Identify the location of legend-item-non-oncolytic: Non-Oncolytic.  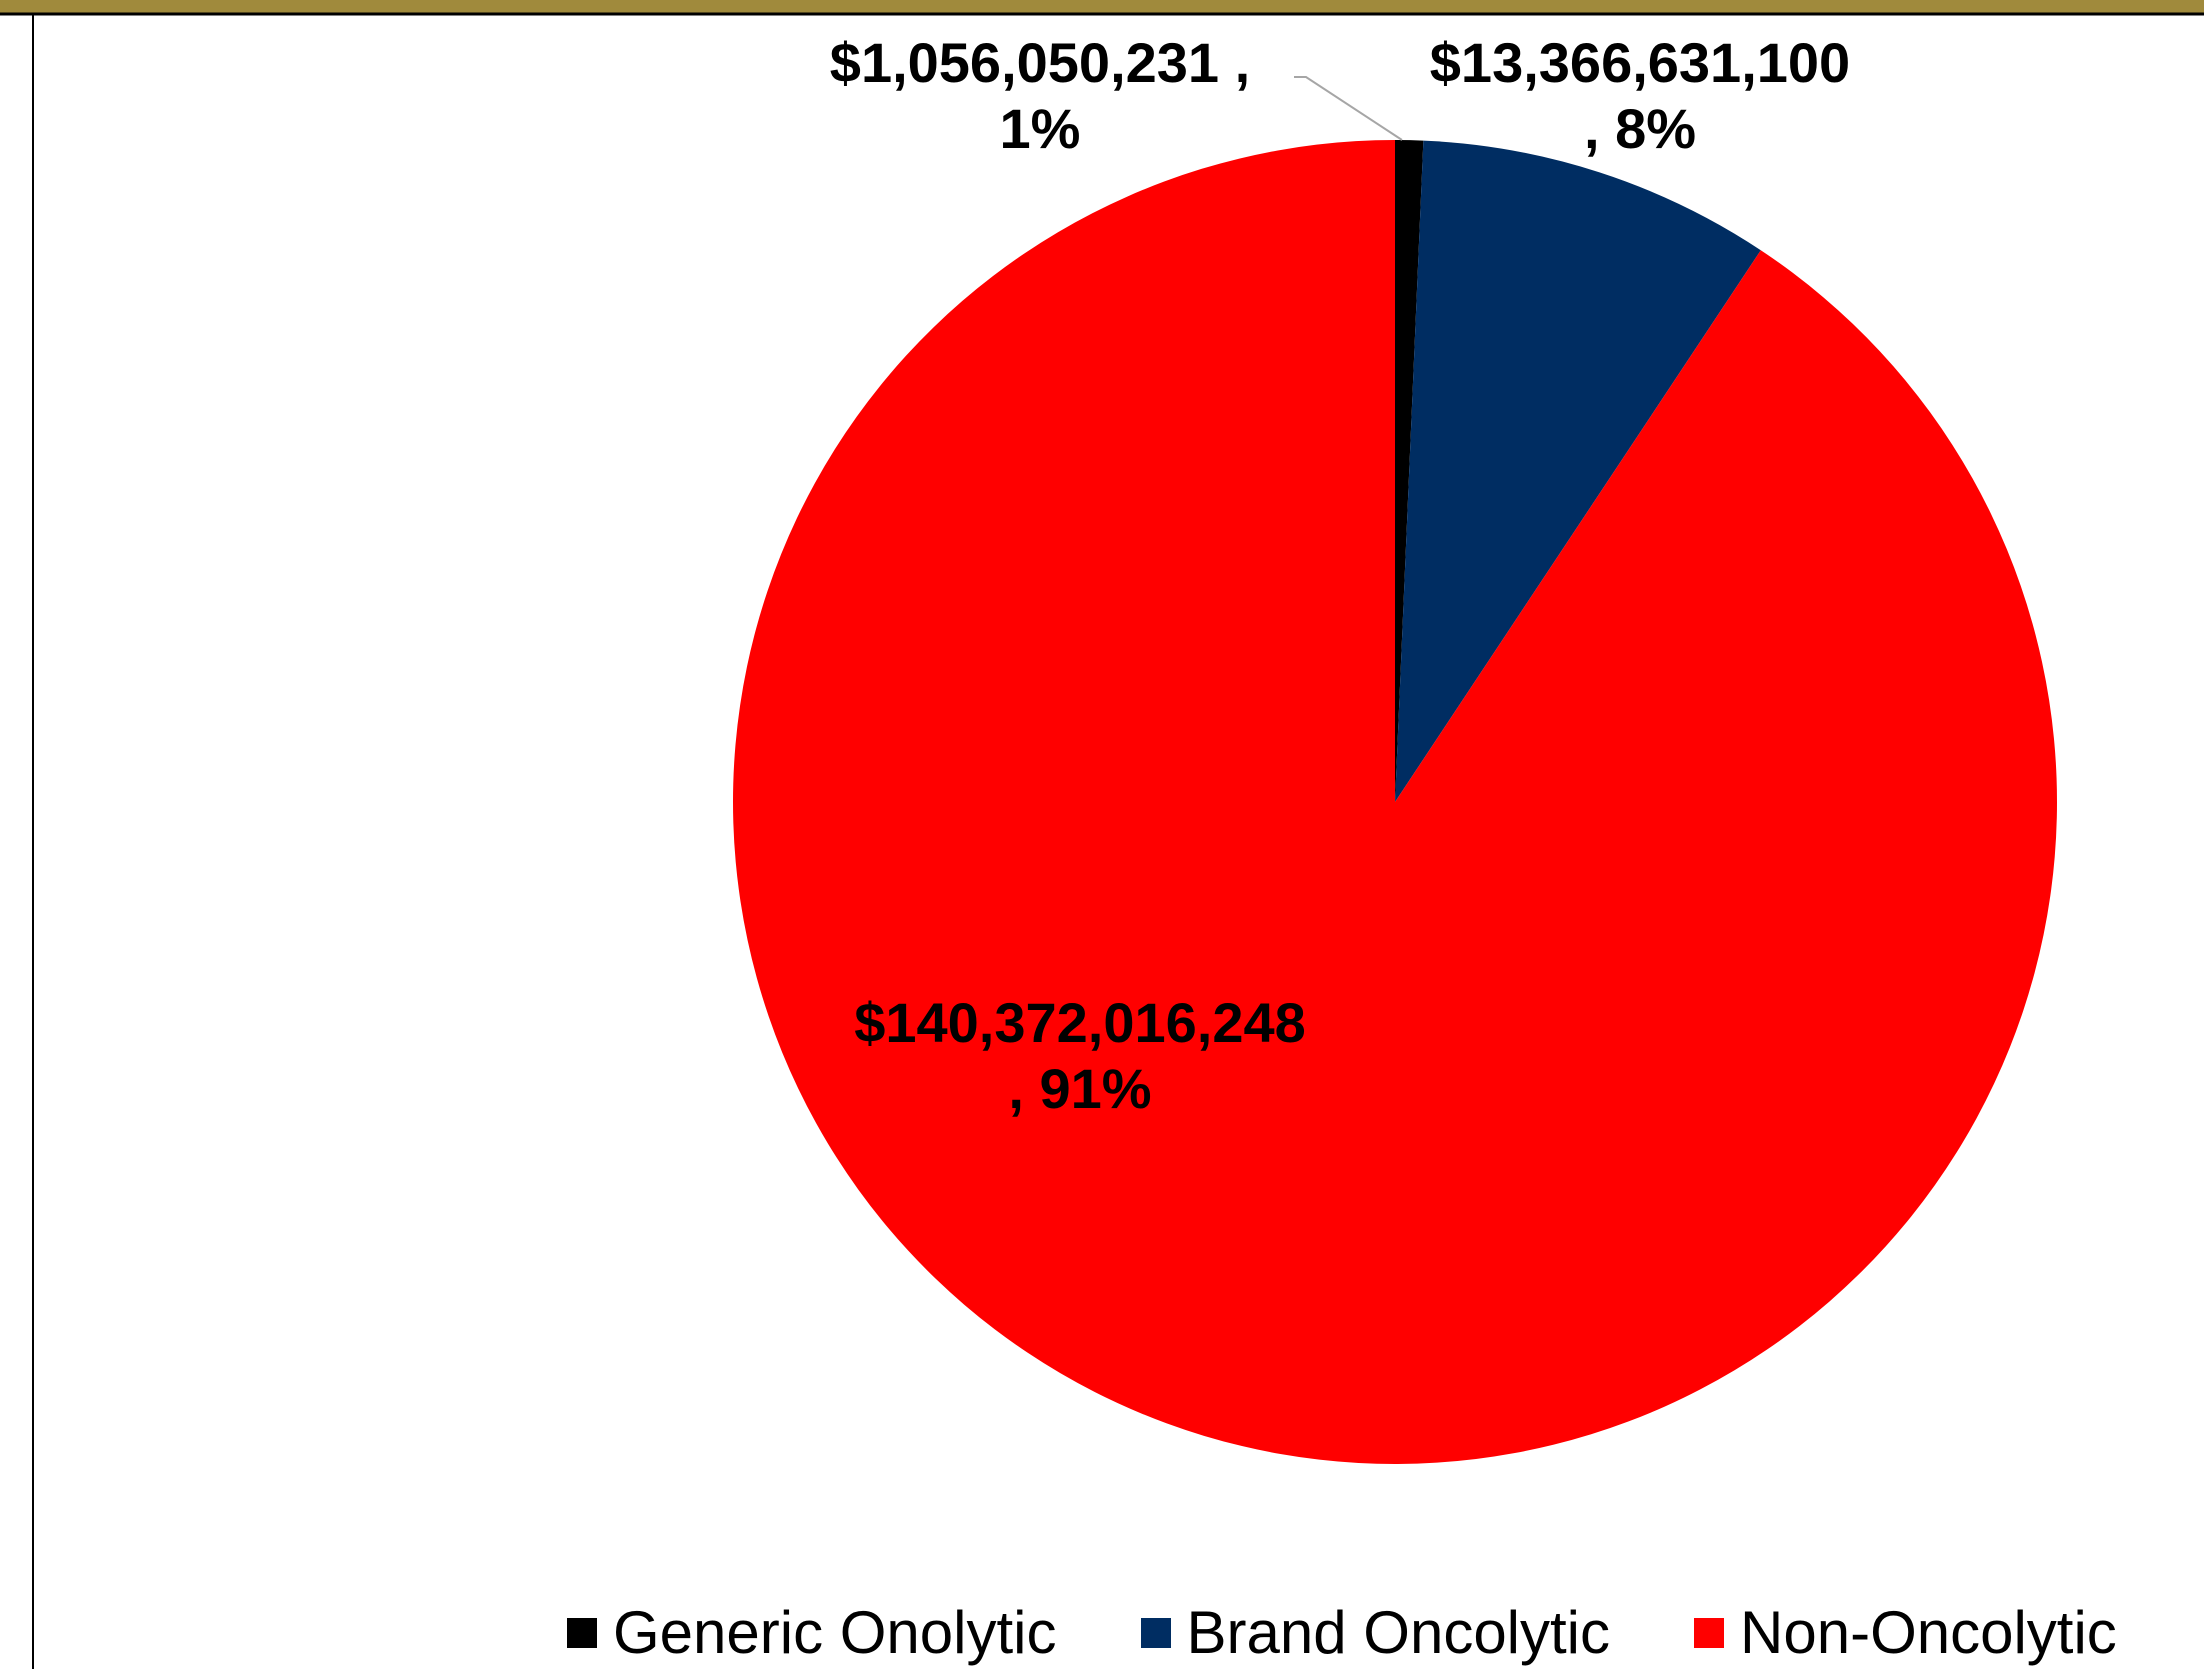
(1905, 1632).